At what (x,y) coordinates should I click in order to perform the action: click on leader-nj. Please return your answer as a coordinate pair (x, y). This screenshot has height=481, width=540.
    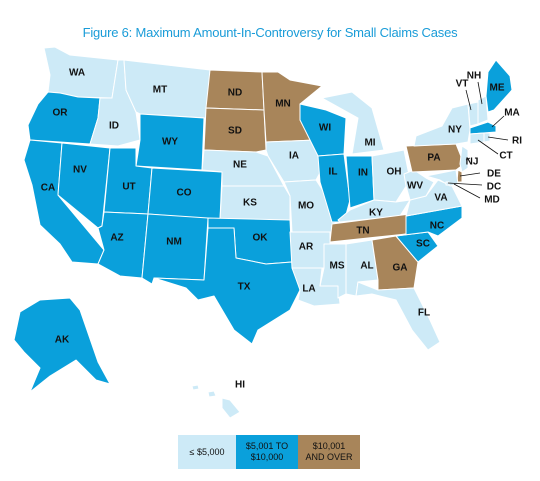
    Looking at the image, I should click on (468, 159).